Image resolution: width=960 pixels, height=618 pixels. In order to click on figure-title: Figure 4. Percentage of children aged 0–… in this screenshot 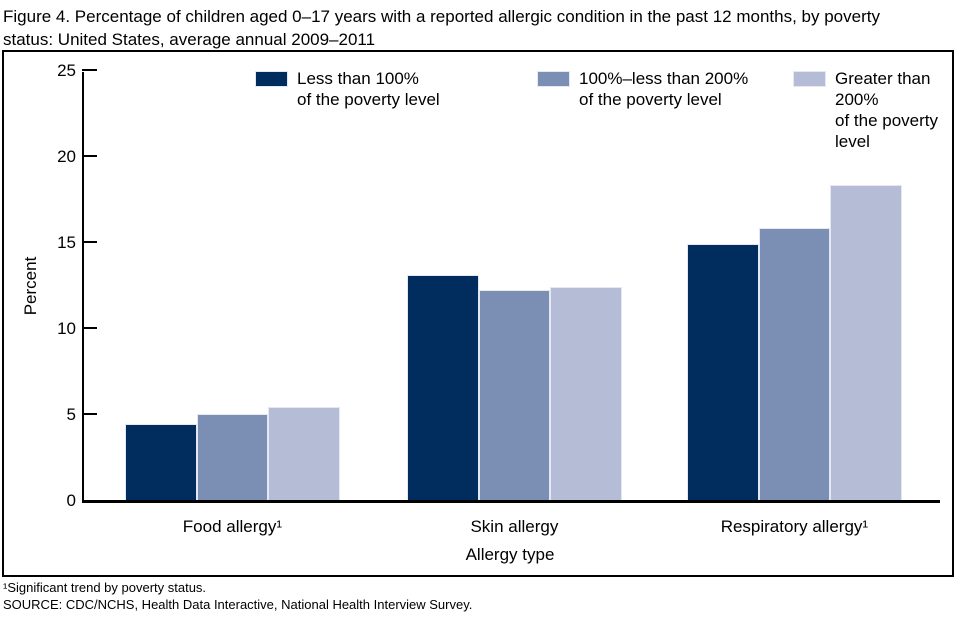, I will do `click(480, 28)`.